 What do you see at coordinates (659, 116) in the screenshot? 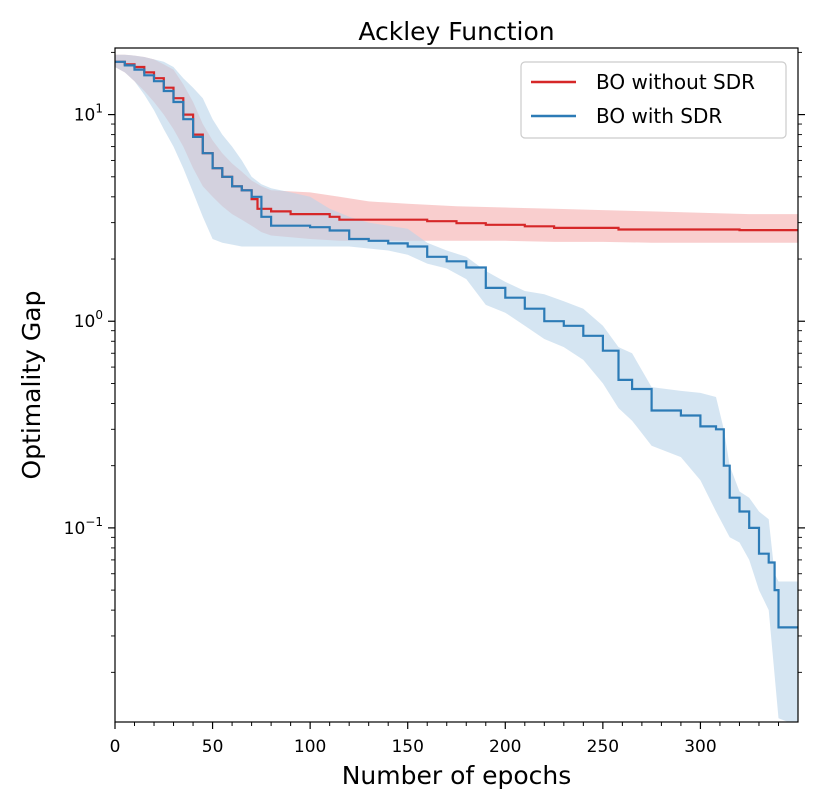
I see `legend-label-1: BO with SDR` at bounding box center [659, 116].